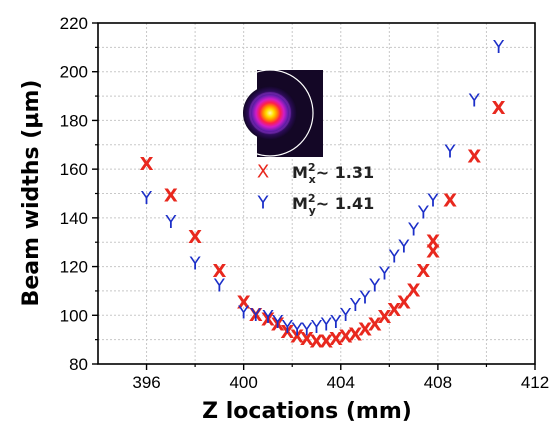 The width and height of the screenshot is (550, 434). What do you see at coordinates (74, 267) in the screenshot?
I see `y-tick-label: 120` at bounding box center [74, 267].